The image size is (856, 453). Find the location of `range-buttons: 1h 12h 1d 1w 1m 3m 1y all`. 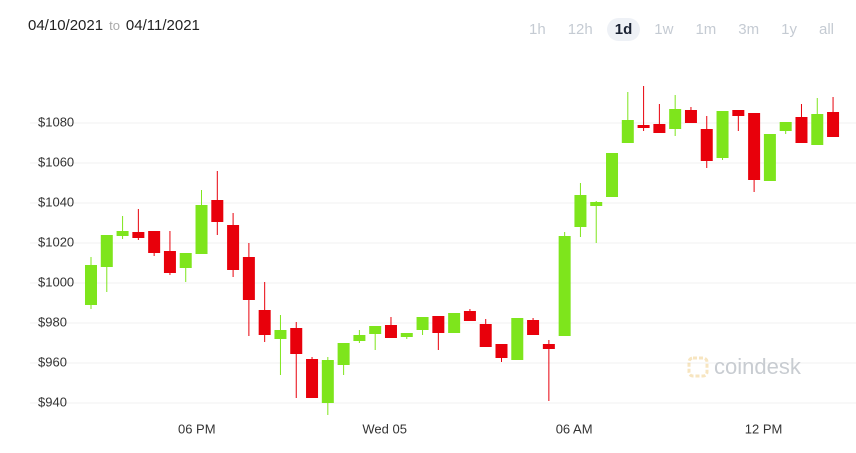

range-buttons: 1h 12h 1d 1w 1m 3m 1y all is located at coordinates (678, 29).